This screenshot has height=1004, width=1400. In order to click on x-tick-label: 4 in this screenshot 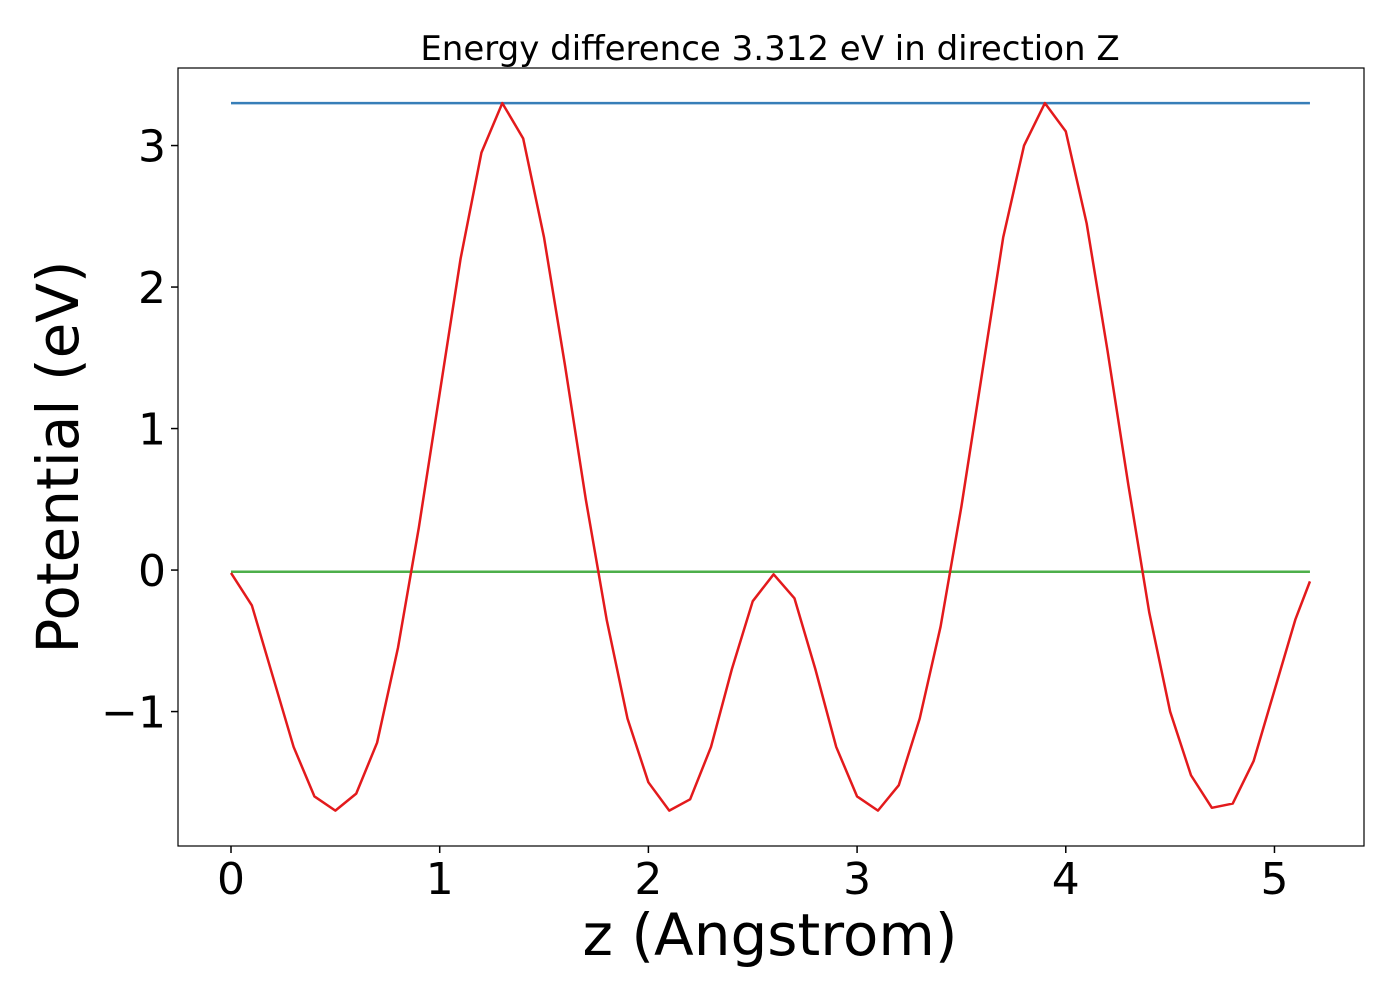, I will do `click(1066, 879)`.